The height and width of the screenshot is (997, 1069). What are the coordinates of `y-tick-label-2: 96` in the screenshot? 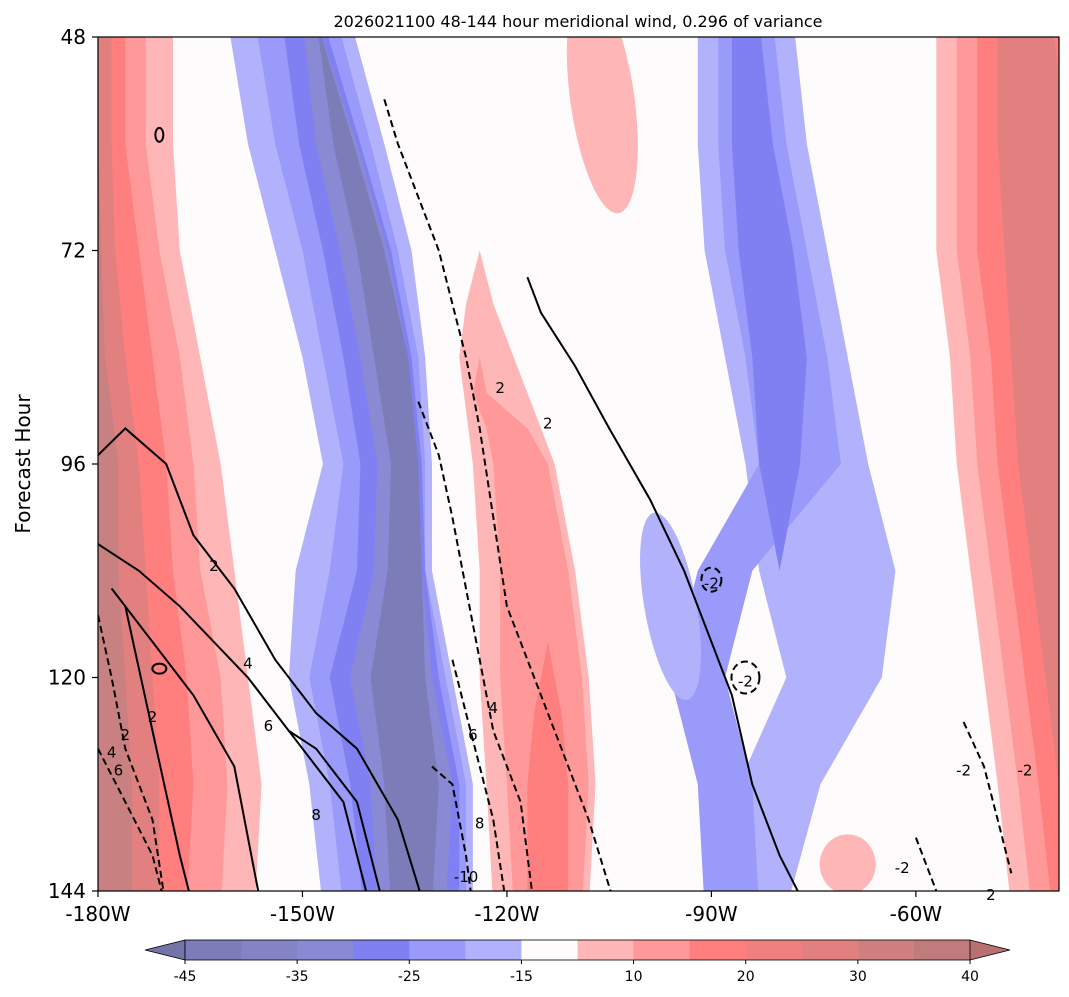 It's located at (73, 464).